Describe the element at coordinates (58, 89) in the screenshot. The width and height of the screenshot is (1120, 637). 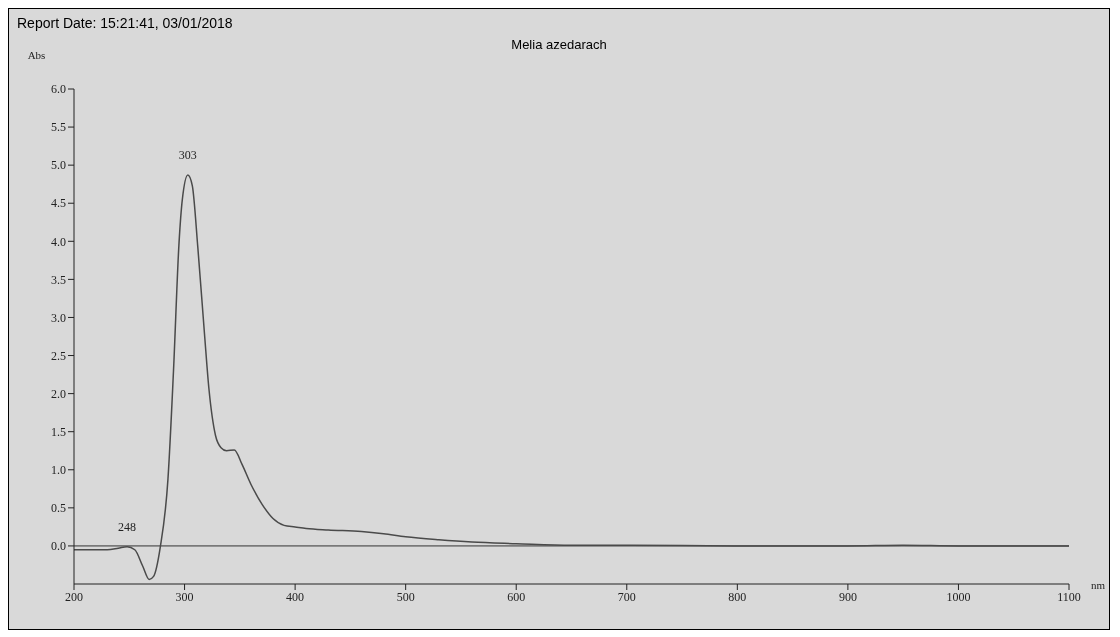
I see `y-tick-label: 6.0` at that location.